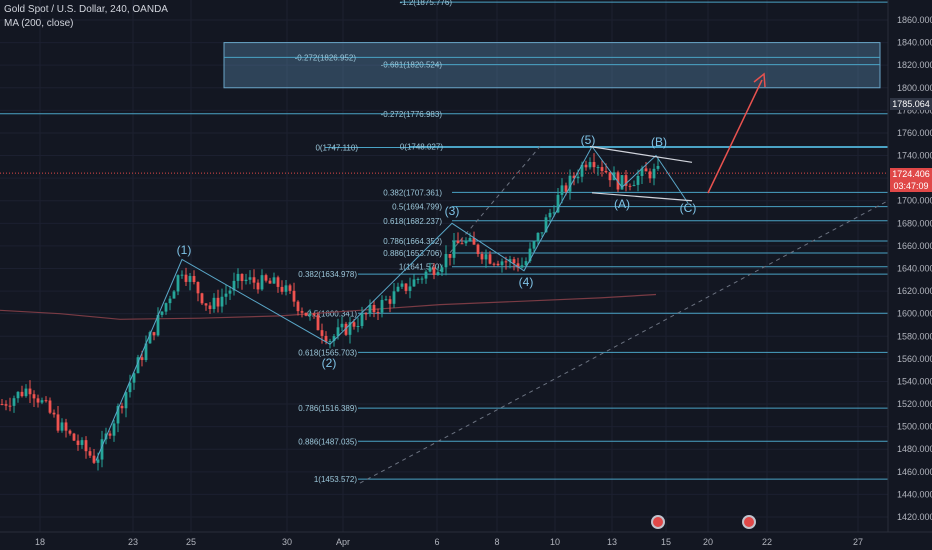  I want to click on fib-level-label: -0.272(1776.983), so click(412, 114).